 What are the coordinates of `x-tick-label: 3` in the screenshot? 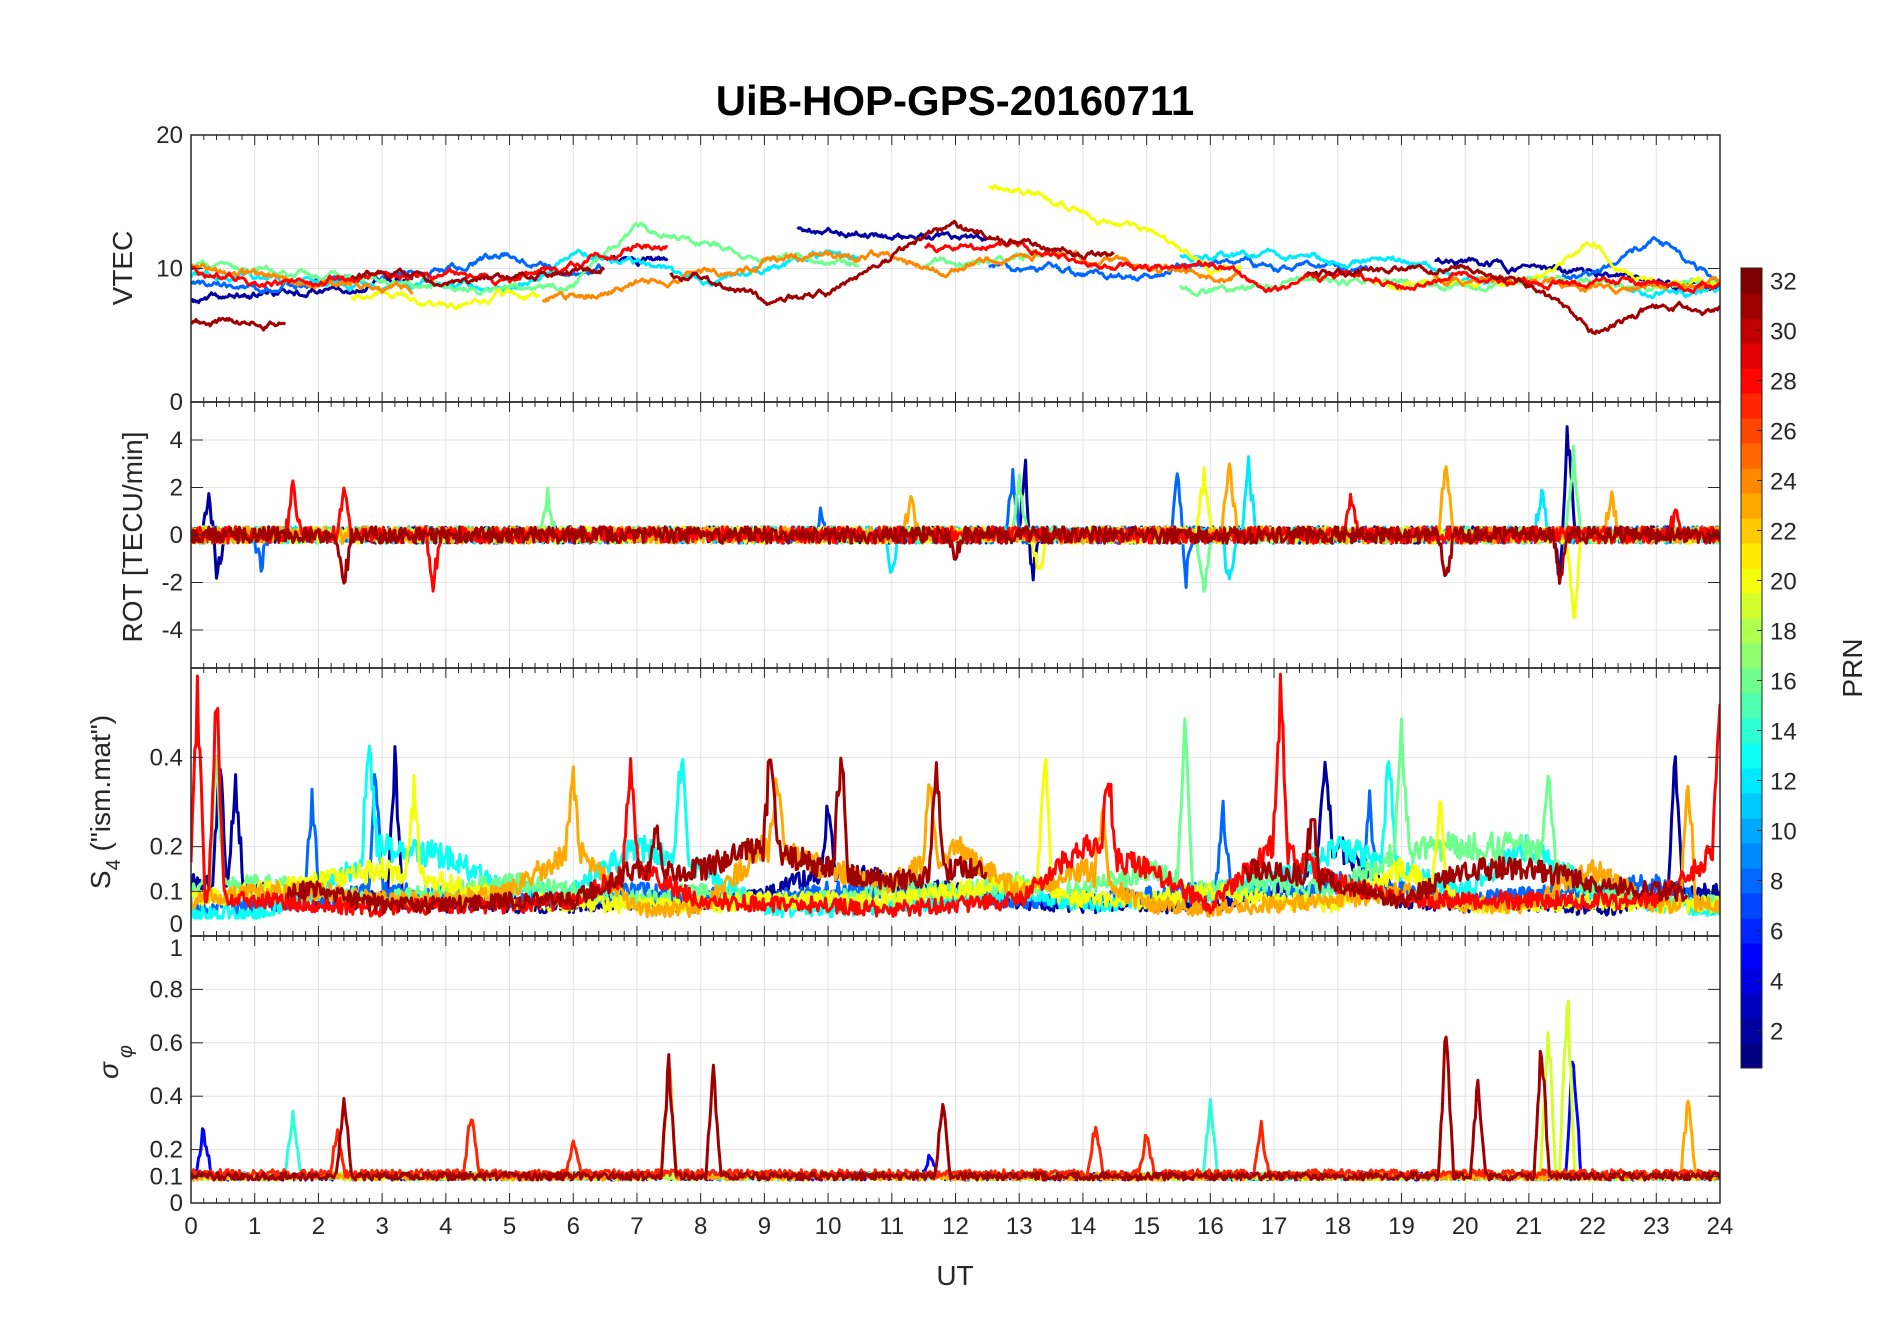 It's located at (381, 1226).